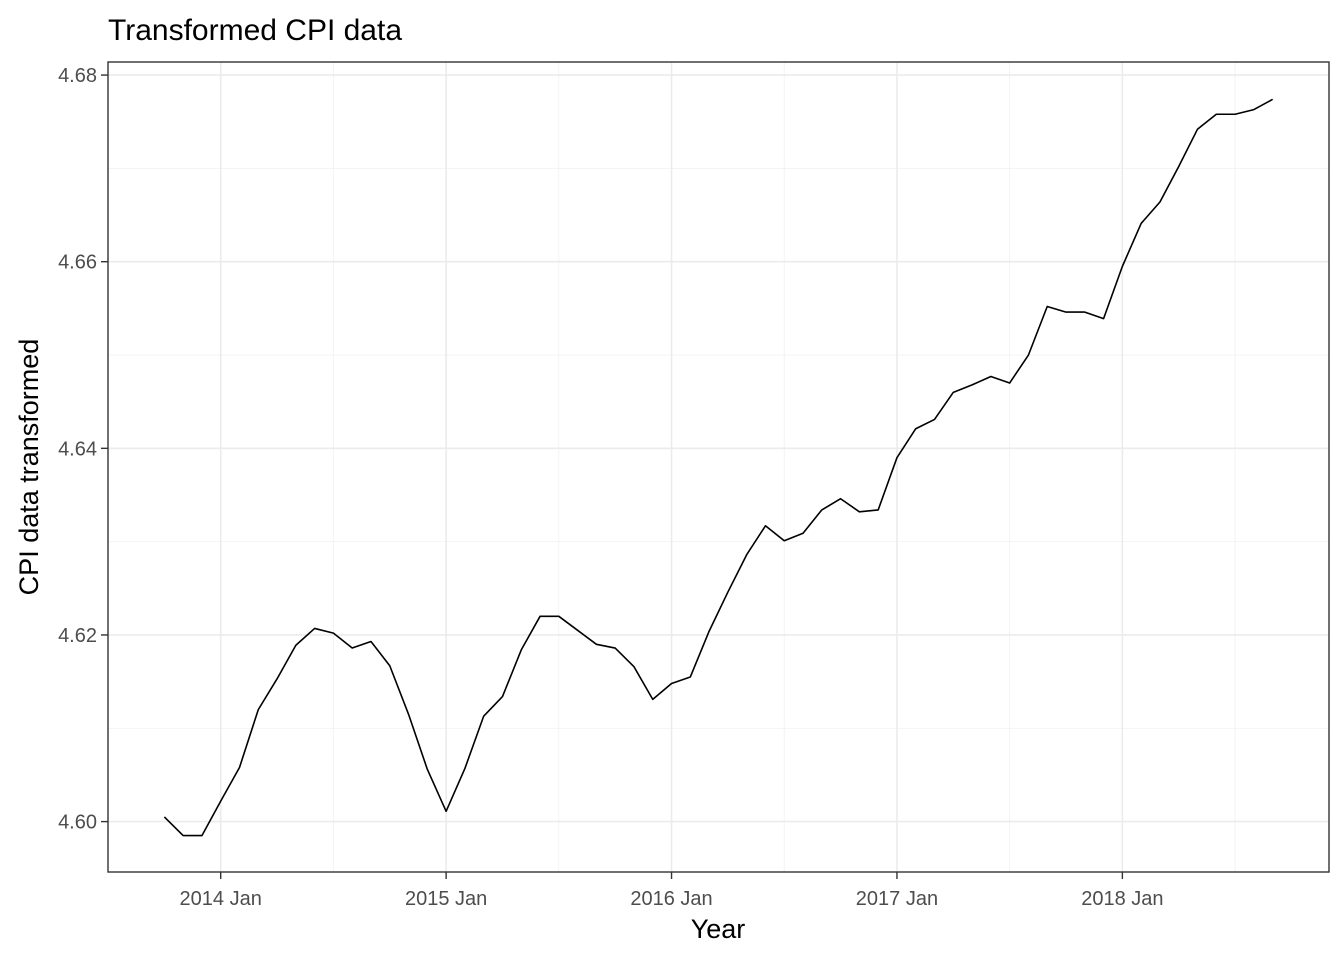 Image resolution: width=1344 pixels, height=960 pixels. Describe the element at coordinates (671, 899) in the screenshot. I see `x-tick-label: 2016 Jan` at that location.